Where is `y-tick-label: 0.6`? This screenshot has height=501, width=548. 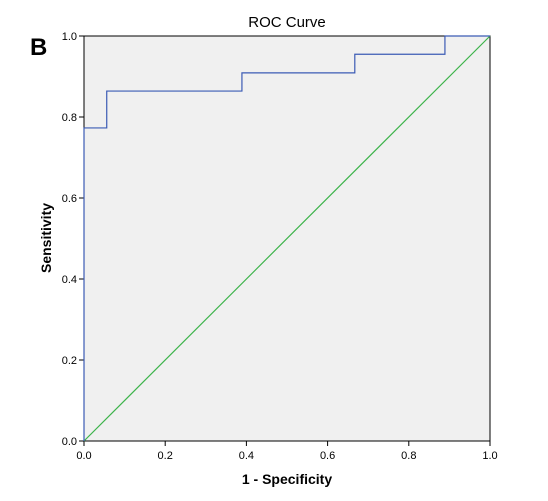
y-tick-label: 0.6 is located at coordinates (69, 199).